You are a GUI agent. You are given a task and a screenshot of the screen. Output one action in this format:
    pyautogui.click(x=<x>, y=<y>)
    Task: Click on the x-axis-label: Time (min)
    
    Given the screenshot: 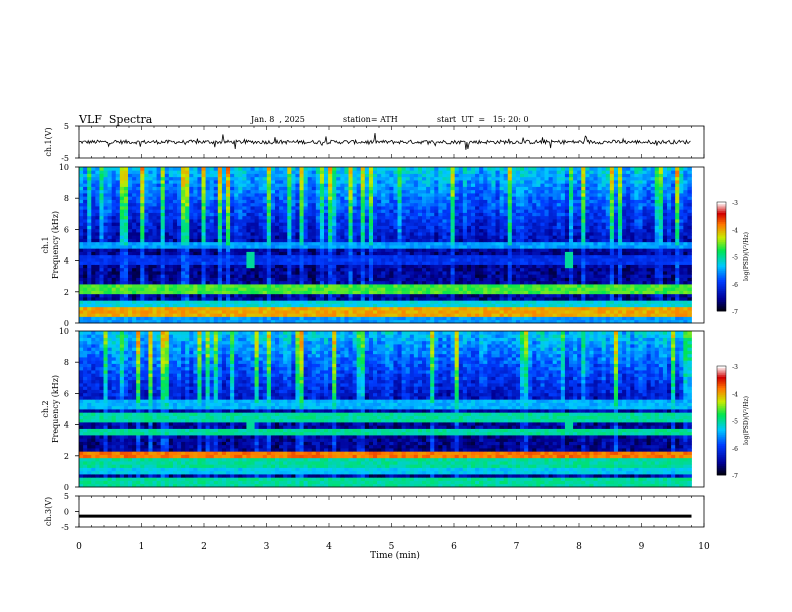 What is the action you would take?
    pyautogui.click(x=395, y=555)
    